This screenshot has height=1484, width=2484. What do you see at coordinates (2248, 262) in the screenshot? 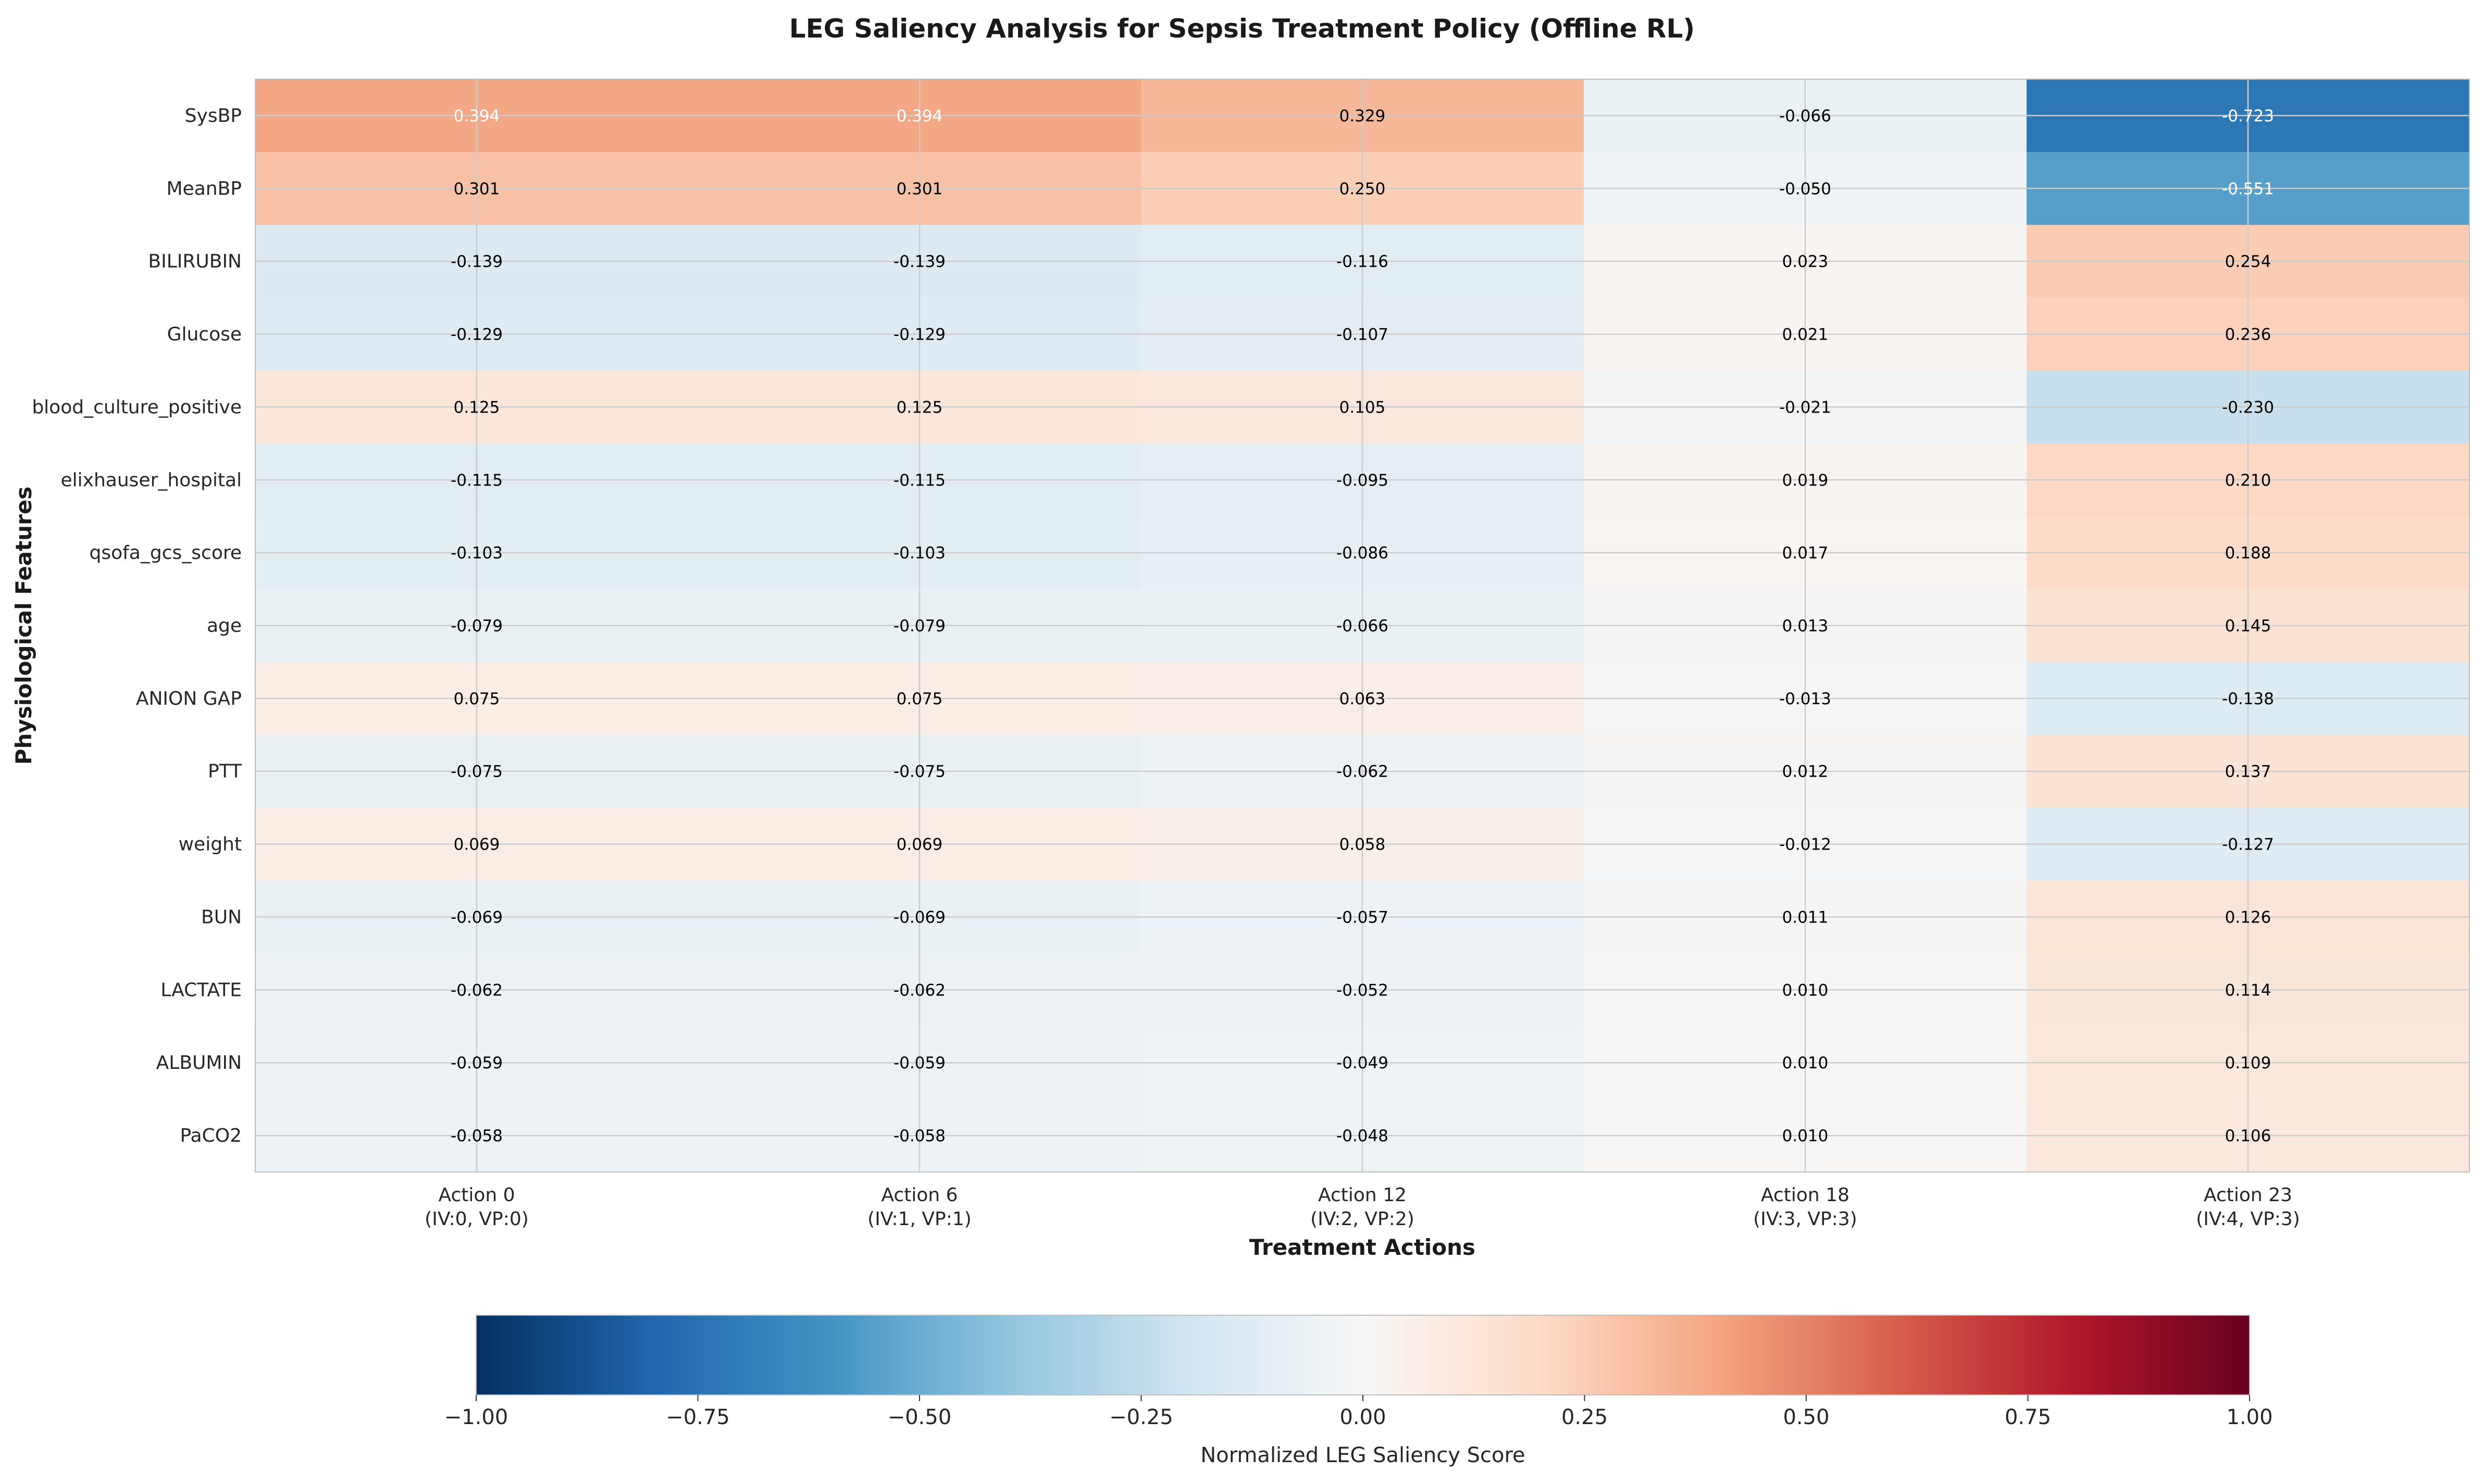
I see `cell-value-label: 0.254` at bounding box center [2248, 262].